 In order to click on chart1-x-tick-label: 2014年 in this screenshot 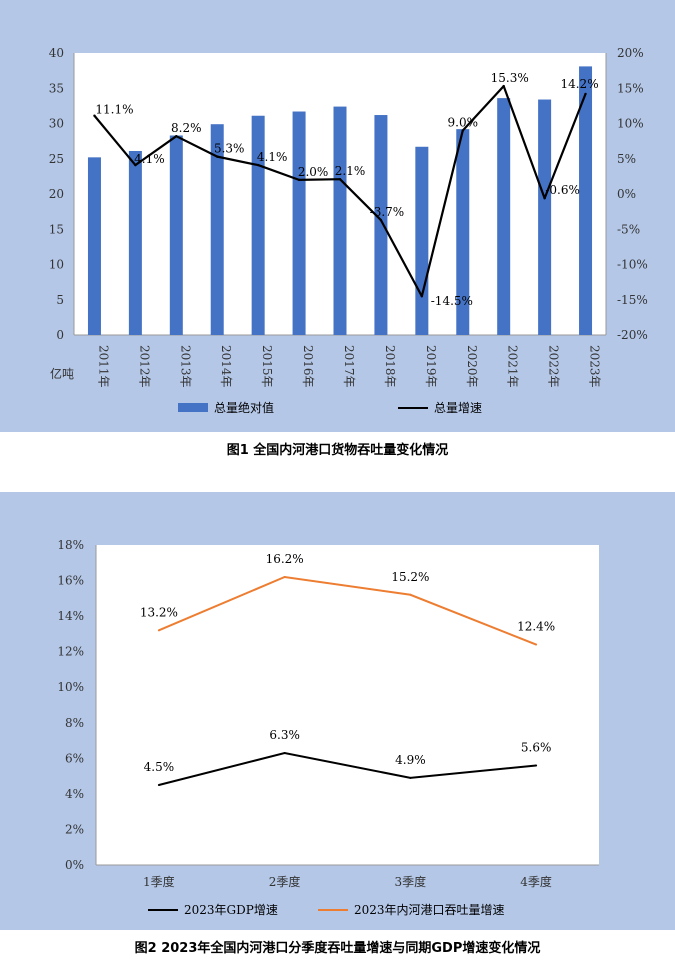, I will do `click(226, 366)`.